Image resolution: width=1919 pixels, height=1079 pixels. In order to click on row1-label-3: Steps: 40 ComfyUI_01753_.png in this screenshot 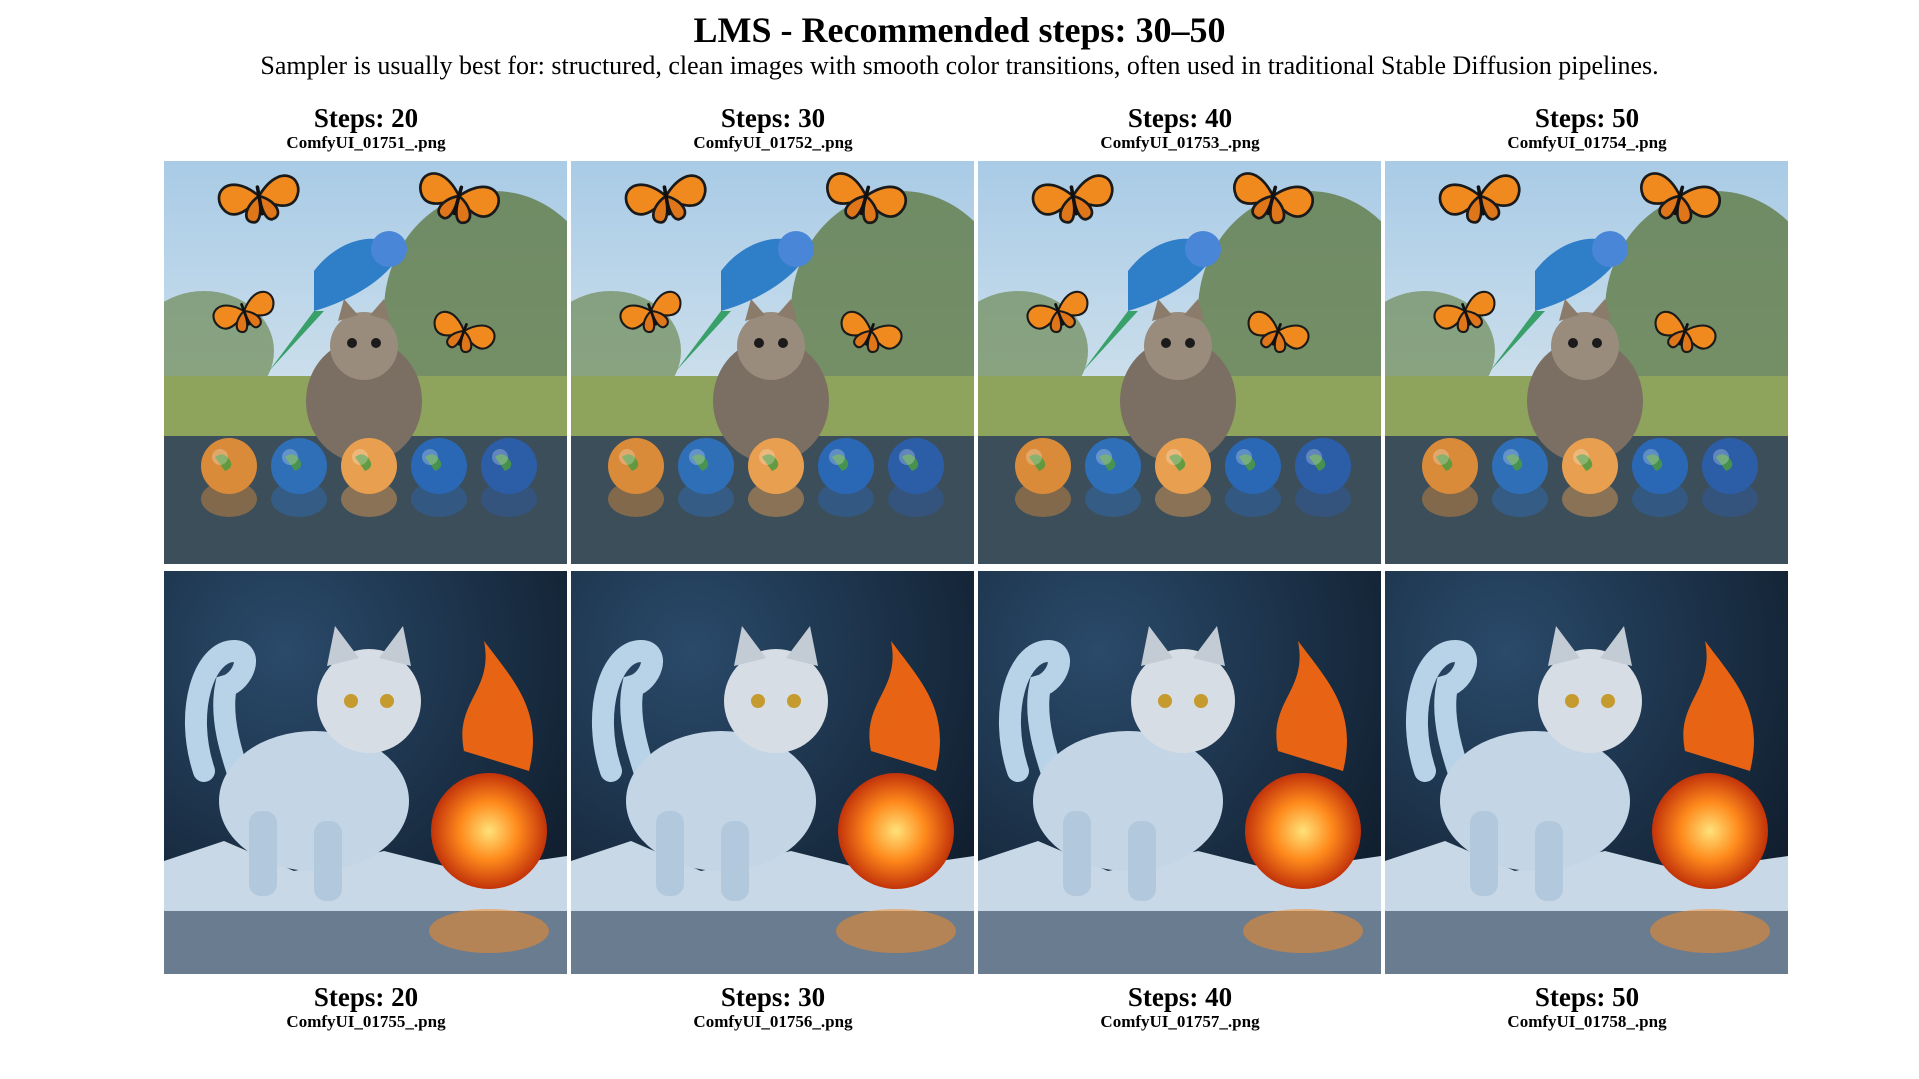, I will do `click(1180, 128)`.